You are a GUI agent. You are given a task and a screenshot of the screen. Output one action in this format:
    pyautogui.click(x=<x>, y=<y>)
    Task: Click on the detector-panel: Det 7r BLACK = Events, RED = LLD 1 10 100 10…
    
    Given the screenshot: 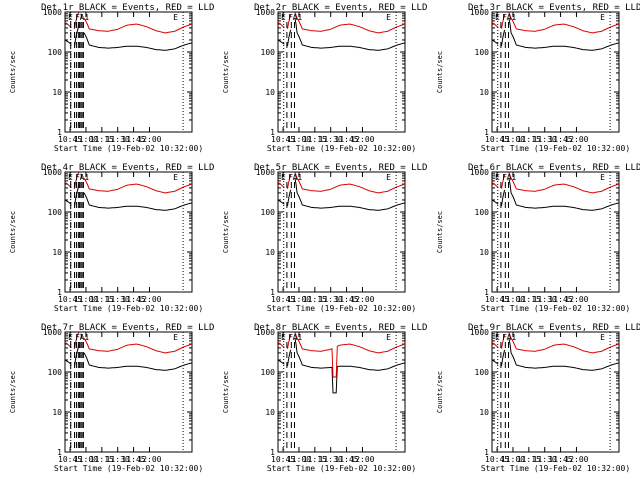 What is the action you would take?
    pyautogui.click(x=111, y=398)
    